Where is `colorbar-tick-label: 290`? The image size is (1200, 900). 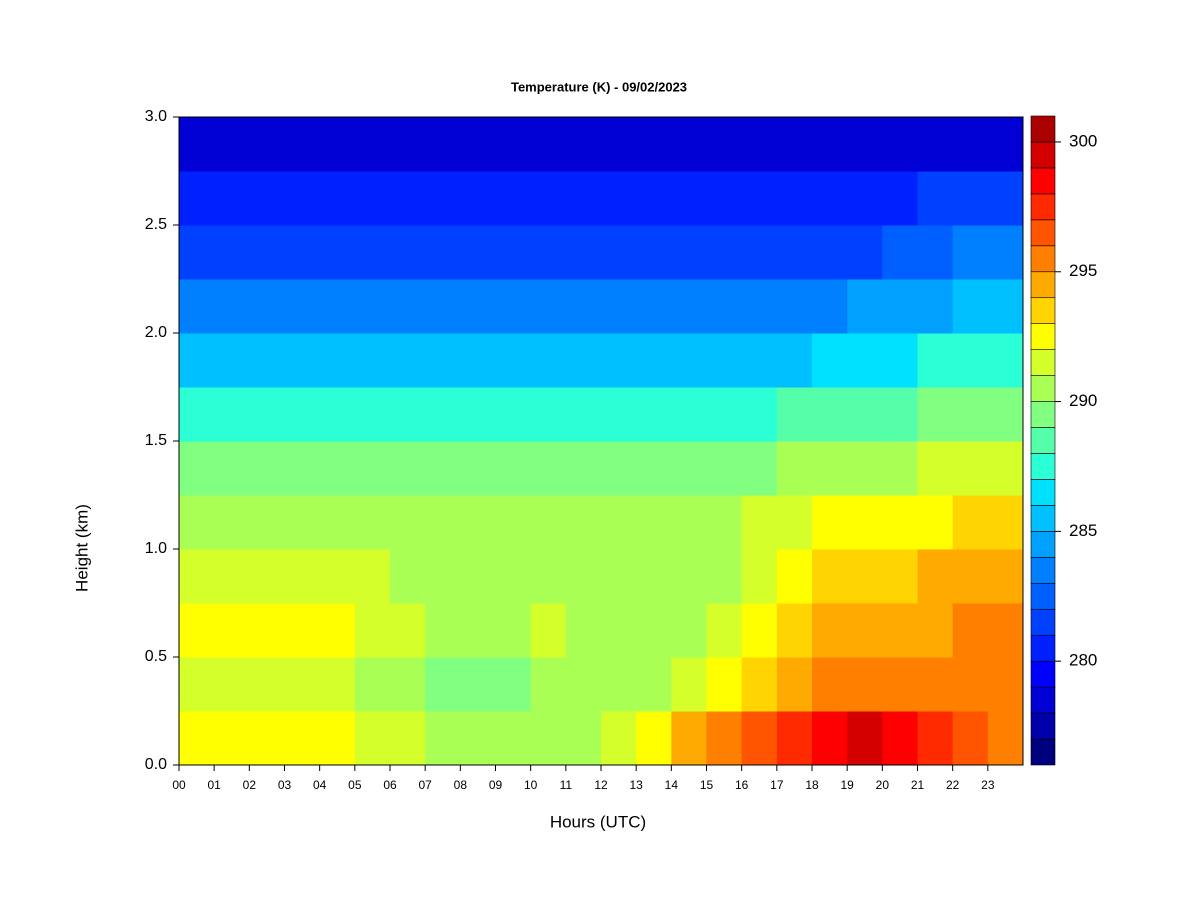 colorbar-tick-label: 290 is located at coordinates (1083, 400).